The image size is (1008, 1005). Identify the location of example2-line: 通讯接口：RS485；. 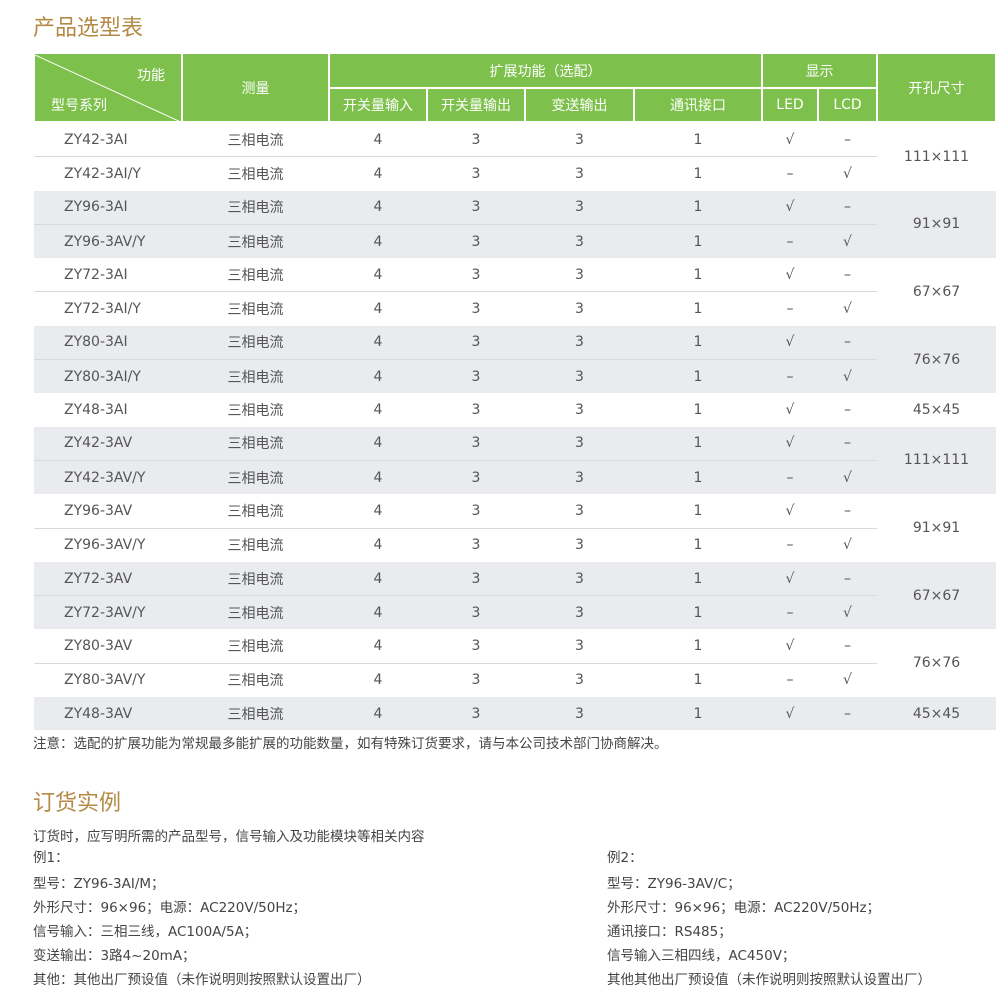
(669, 932).